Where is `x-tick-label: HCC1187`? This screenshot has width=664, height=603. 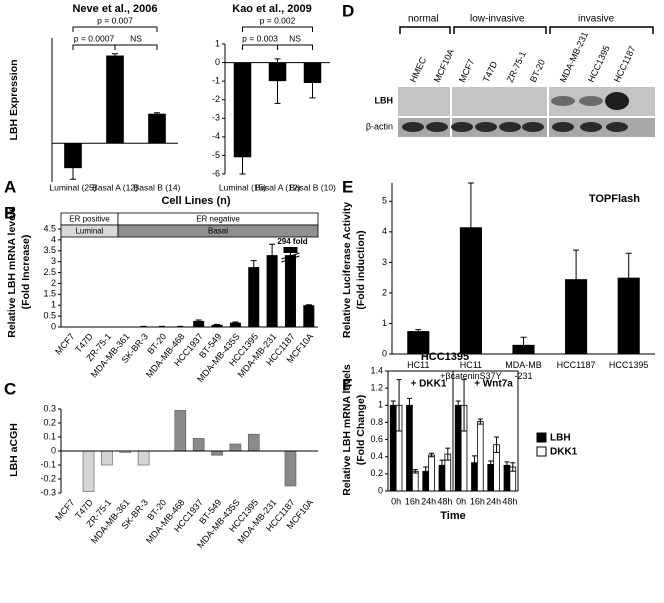 x-tick-label: HCC1187 is located at coordinates (576, 365).